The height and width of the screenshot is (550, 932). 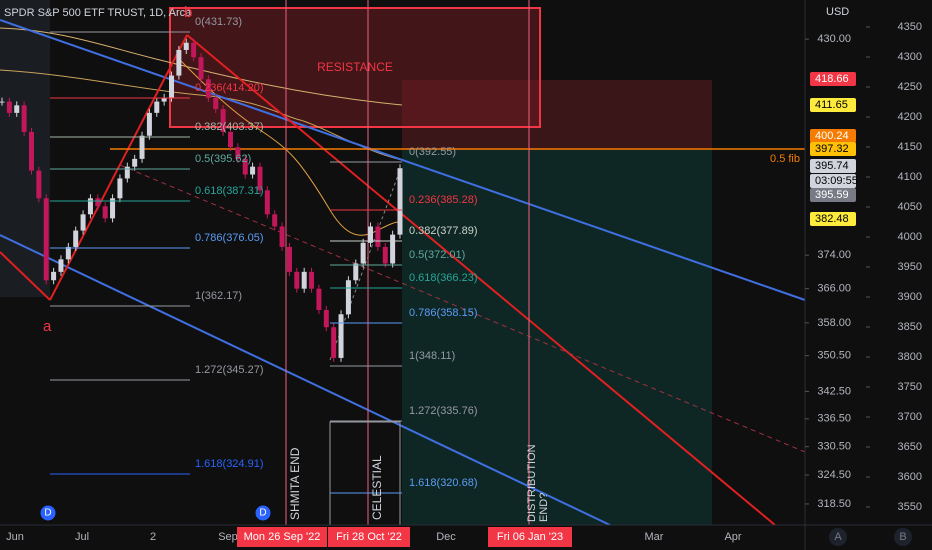 What do you see at coordinates (910, 147) in the screenshot?
I see `index-tick-label: 4150` at bounding box center [910, 147].